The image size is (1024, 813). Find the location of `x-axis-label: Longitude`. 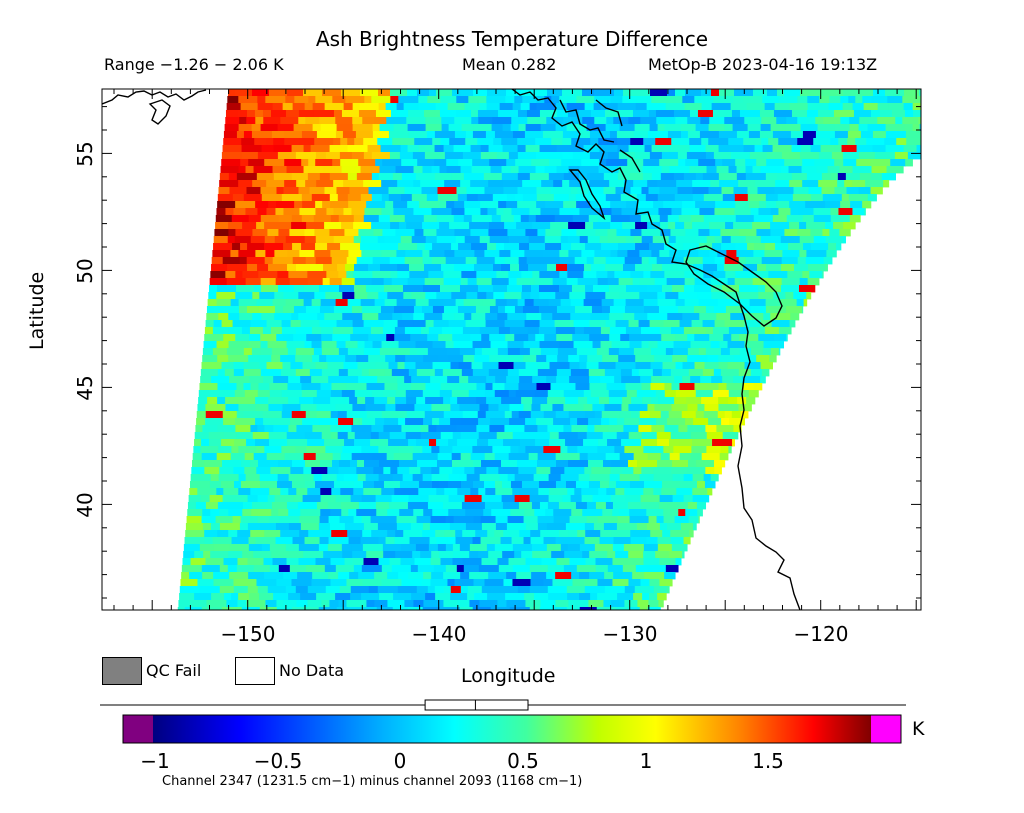

x-axis-label: Longitude is located at coordinates (508, 676).